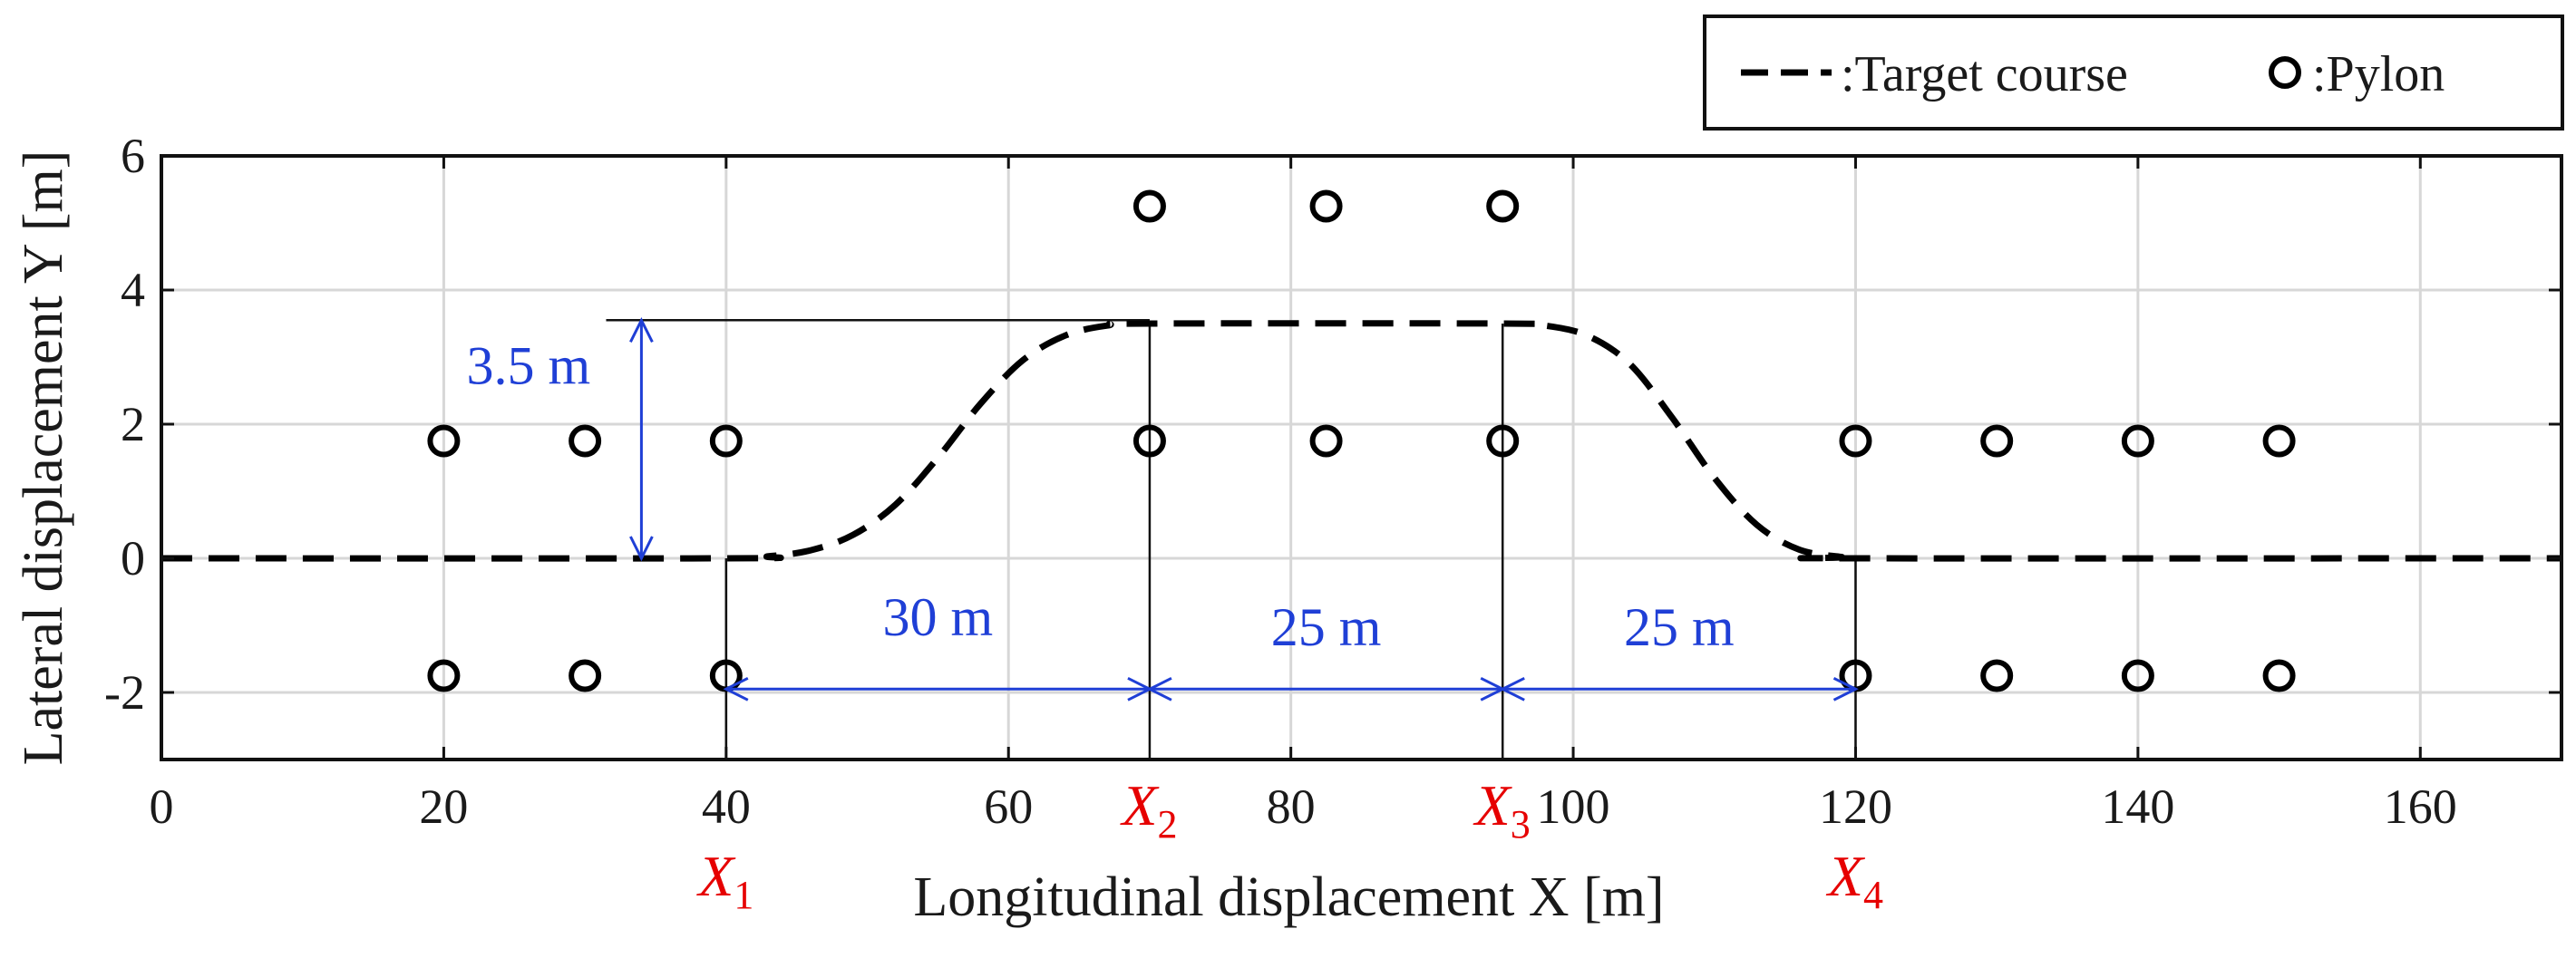  What do you see at coordinates (133, 558) in the screenshot?
I see `y-tick-label: 0` at bounding box center [133, 558].